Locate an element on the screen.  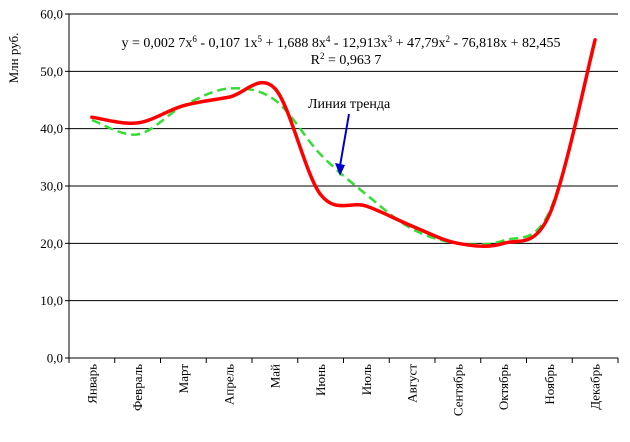
y-tick-label: 30,0 is located at coordinates (51, 186).